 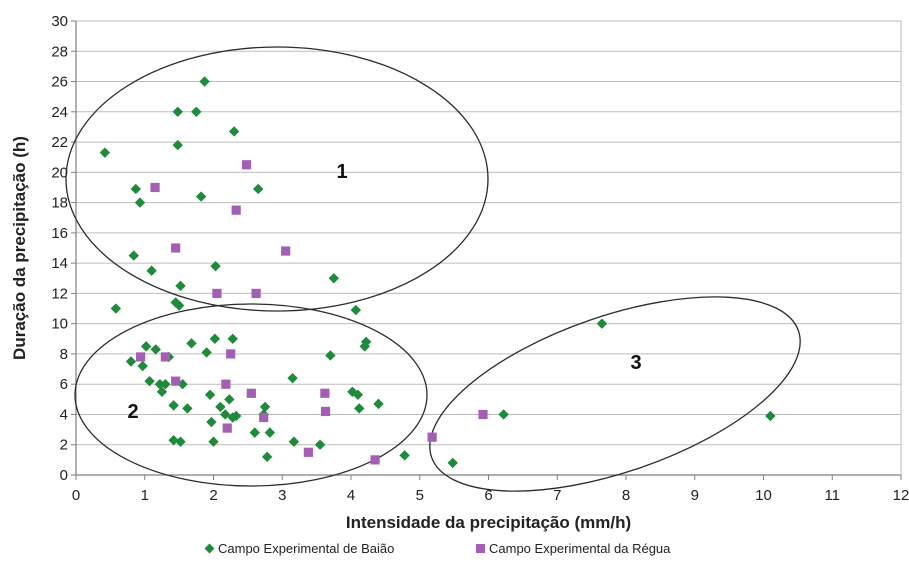 I want to click on x-tick-label-5: 5, so click(x=420, y=495).